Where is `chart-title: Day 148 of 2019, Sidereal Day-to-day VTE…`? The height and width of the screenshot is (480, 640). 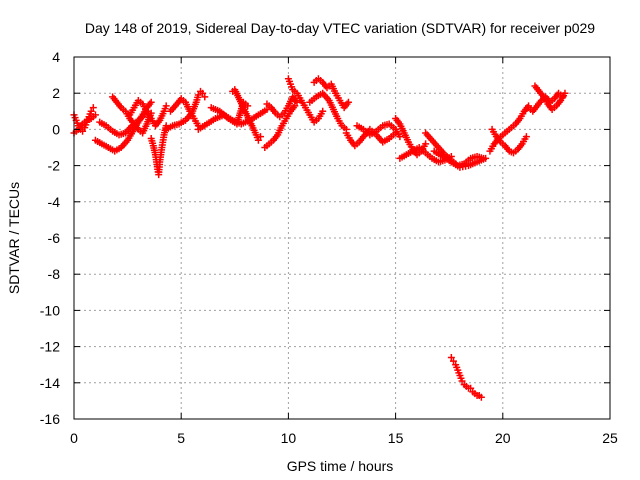 chart-title: Day 148 of 2019, Sidereal Day-to-day VTE… is located at coordinates (340, 28).